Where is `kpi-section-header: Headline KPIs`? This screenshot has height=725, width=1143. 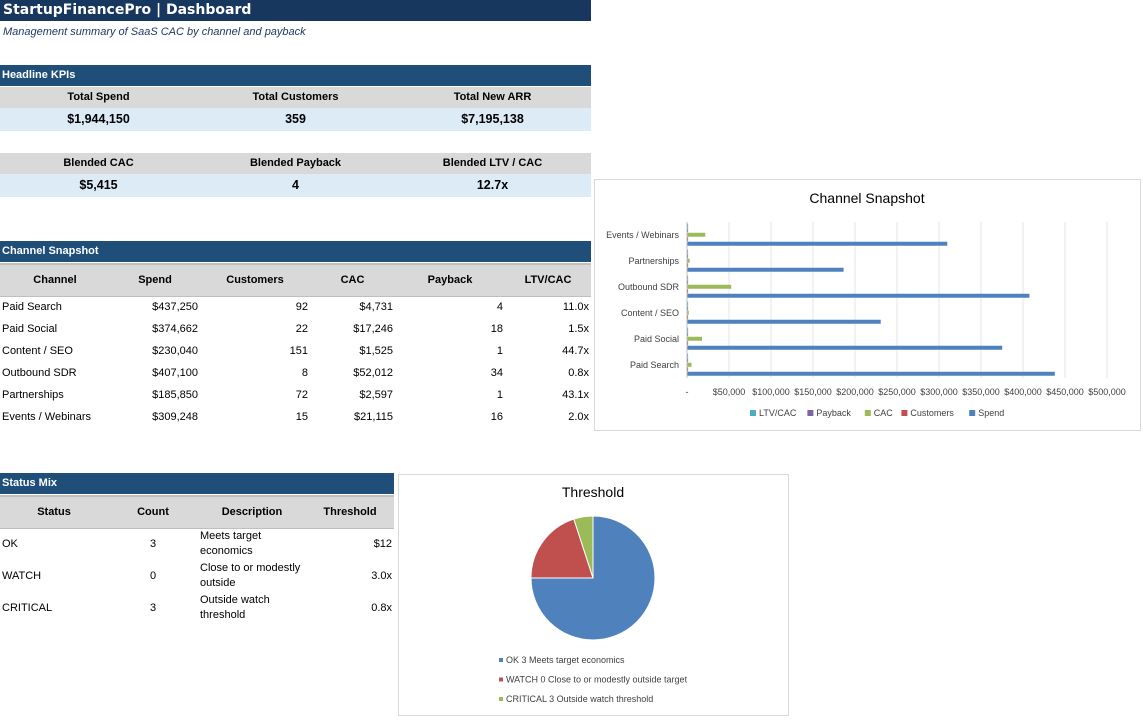 kpi-section-header: Headline KPIs is located at coordinates (295, 75).